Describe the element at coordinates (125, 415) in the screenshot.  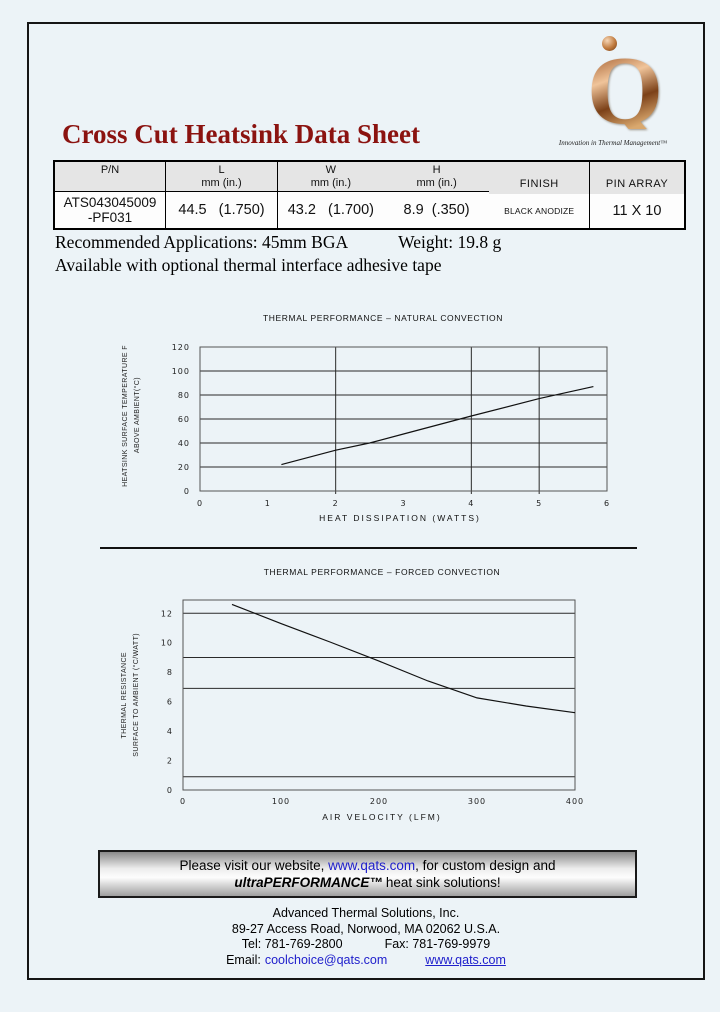
I see `y-label-line1: HEATSINK SURFACE TEMPERATURE F` at that location.